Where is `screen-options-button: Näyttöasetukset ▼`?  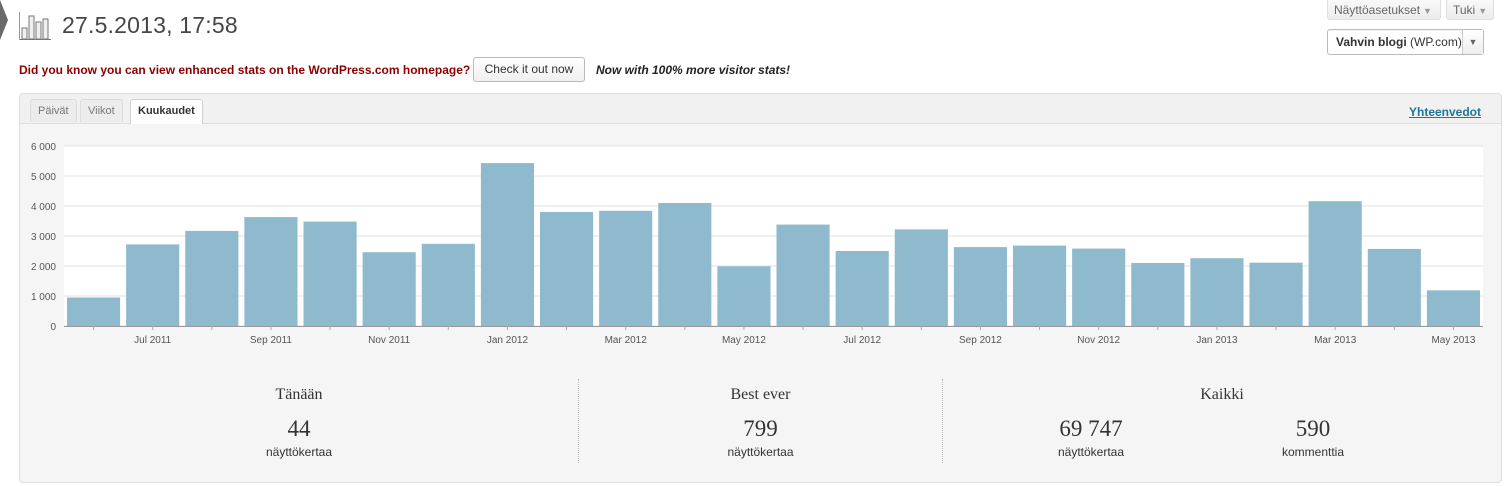
screen-options-button: Näyttöasetukset ▼ is located at coordinates (1384, 10).